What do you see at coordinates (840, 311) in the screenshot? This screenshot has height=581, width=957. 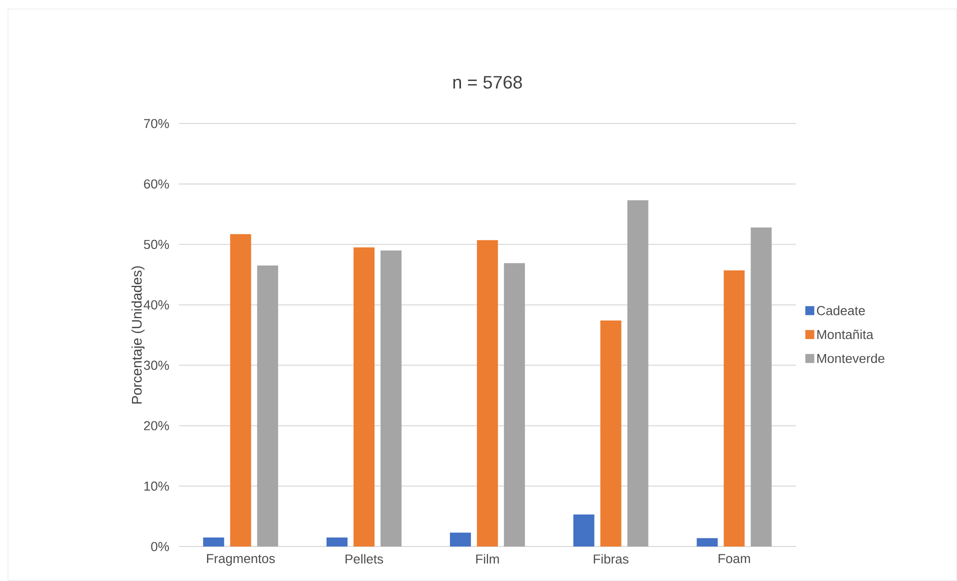 I see `legend-label: Cadeate` at bounding box center [840, 311].